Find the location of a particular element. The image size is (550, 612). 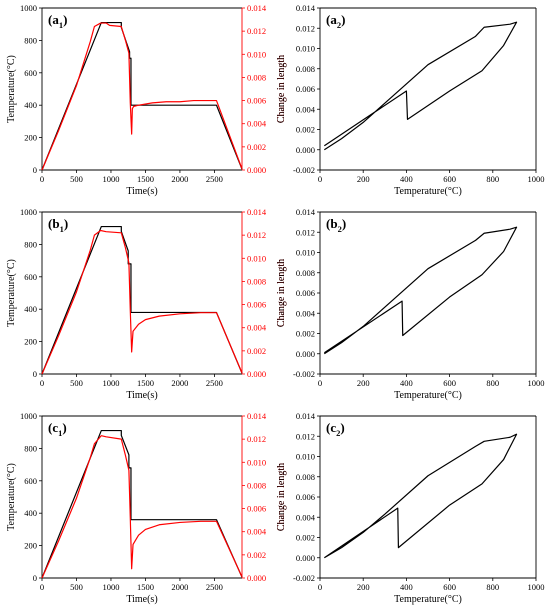

y2-tick-label: 0.006 is located at coordinates (256, 305).